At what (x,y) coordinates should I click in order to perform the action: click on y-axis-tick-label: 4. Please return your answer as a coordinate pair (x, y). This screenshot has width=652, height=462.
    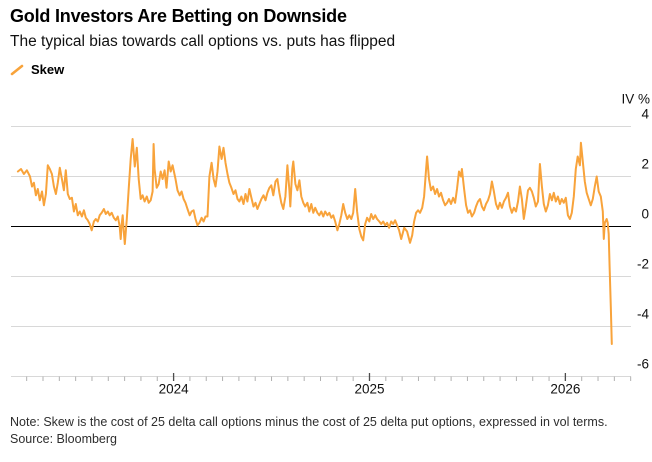
    Looking at the image, I should click on (645, 114).